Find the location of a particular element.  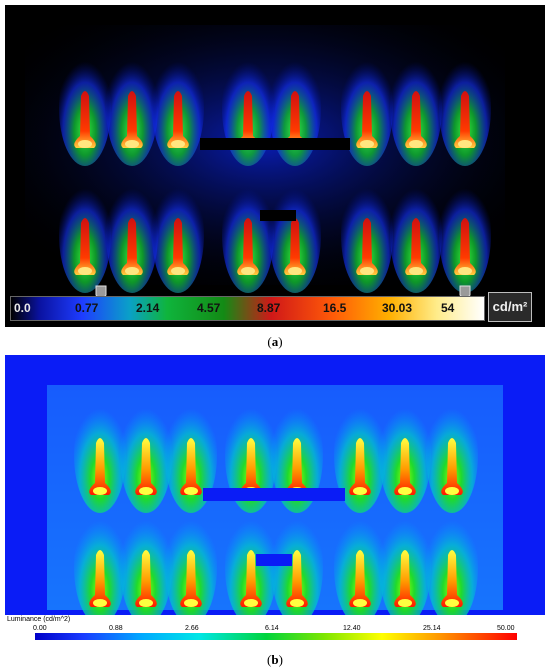

colorbar-tick: 2.14 is located at coordinates (148, 308).